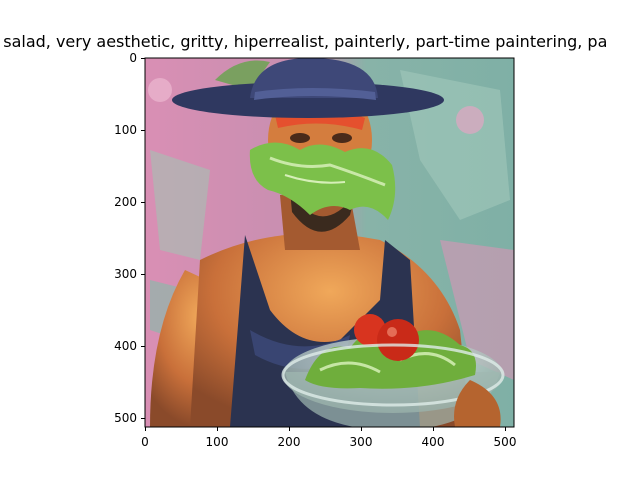 The height and width of the screenshot is (480, 640). I want to click on y-tick-label: 200, so click(125, 202).